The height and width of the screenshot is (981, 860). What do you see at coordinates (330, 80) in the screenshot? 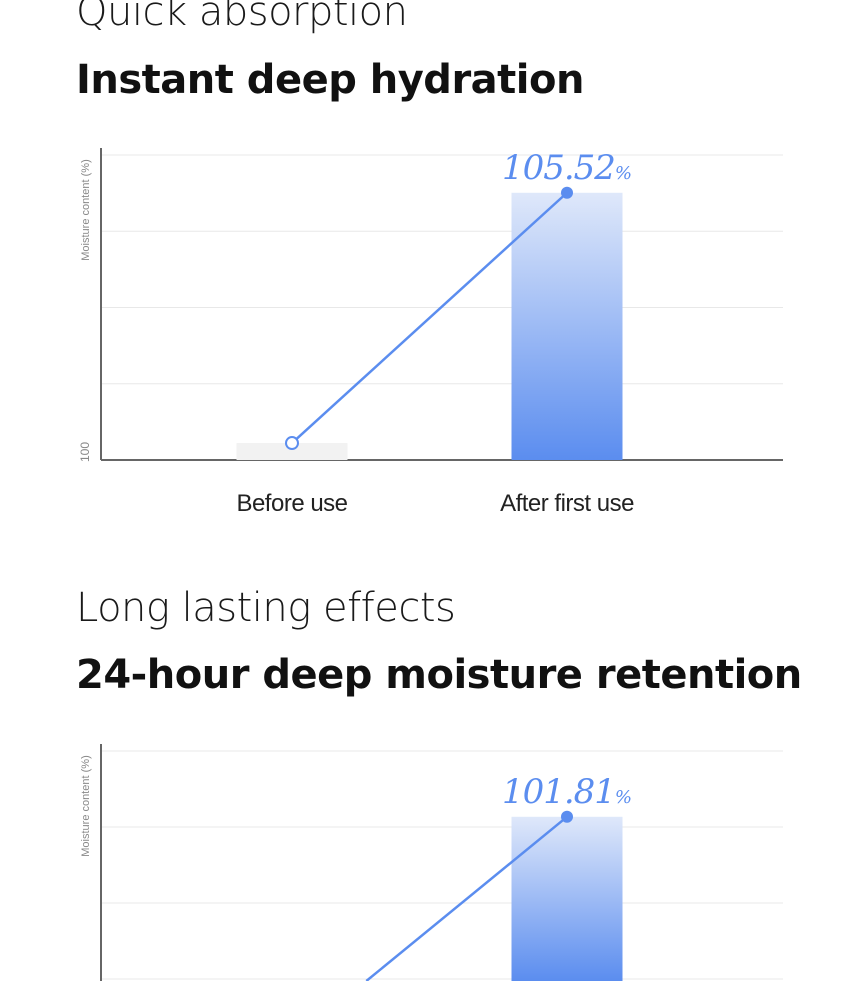
I see `section-1-title: Instant deep hydration` at bounding box center [330, 80].